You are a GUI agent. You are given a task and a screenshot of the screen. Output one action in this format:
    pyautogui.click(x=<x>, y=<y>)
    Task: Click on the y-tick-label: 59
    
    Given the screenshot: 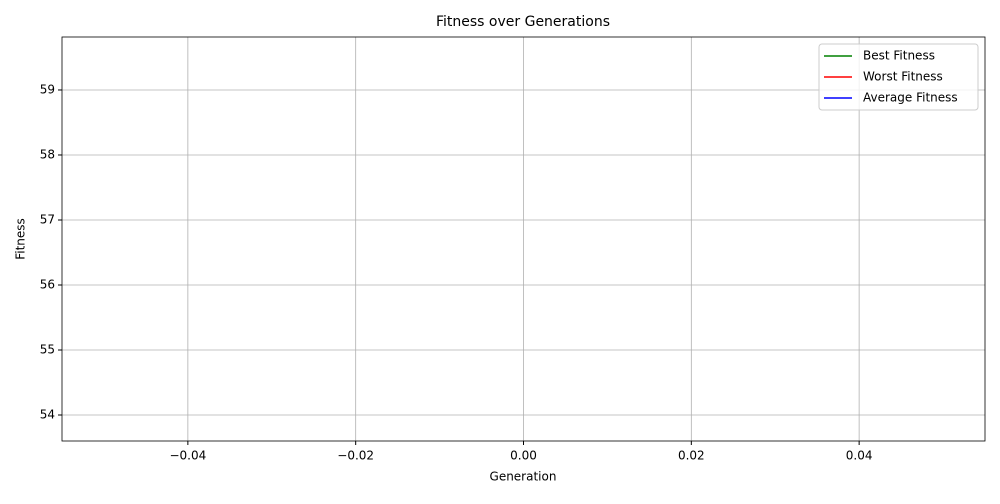 What is the action you would take?
    pyautogui.click(x=47, y=89)
    